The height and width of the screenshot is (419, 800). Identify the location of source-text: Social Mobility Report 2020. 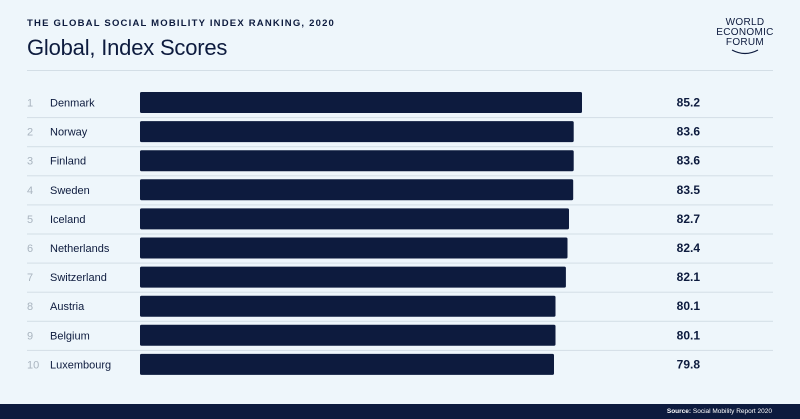
(732, 411).